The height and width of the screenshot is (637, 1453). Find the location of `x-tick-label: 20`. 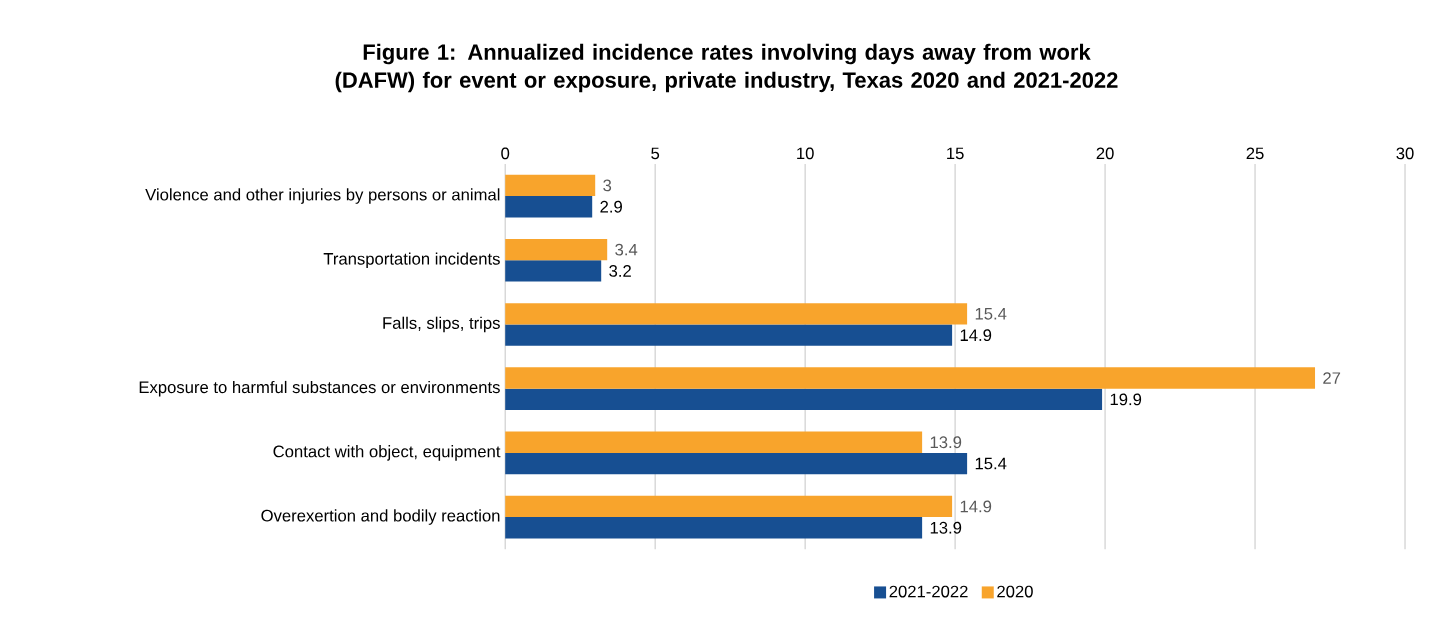

x-tick-label: 20 is located at coordinates (1105, 153).